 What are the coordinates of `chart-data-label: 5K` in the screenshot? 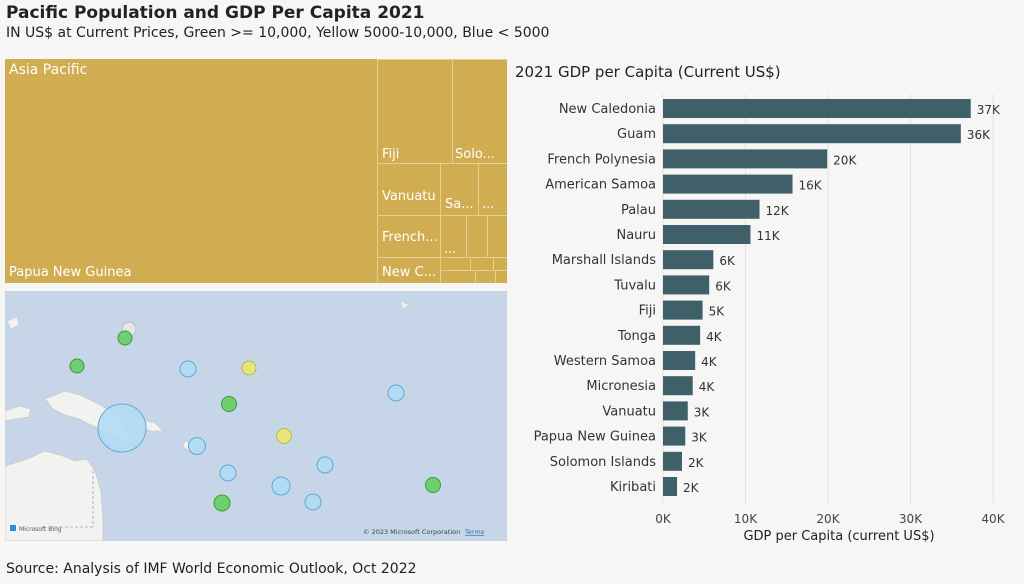 It's located at (717, 312).